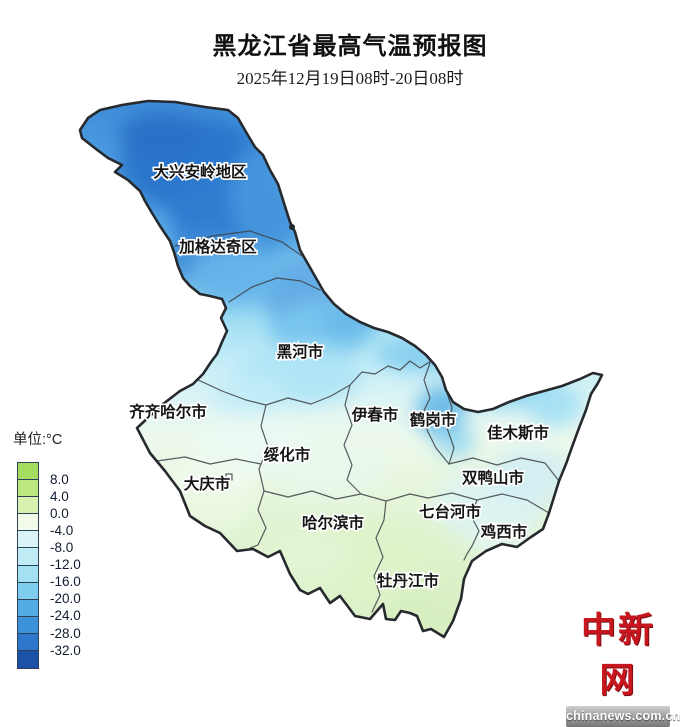 Image resolution: width=700 pixels, height=727 pixels. Describe the element at coordinates (65, 582) in the screenshot. I see `legend-tick-label: -16.0` at that location.